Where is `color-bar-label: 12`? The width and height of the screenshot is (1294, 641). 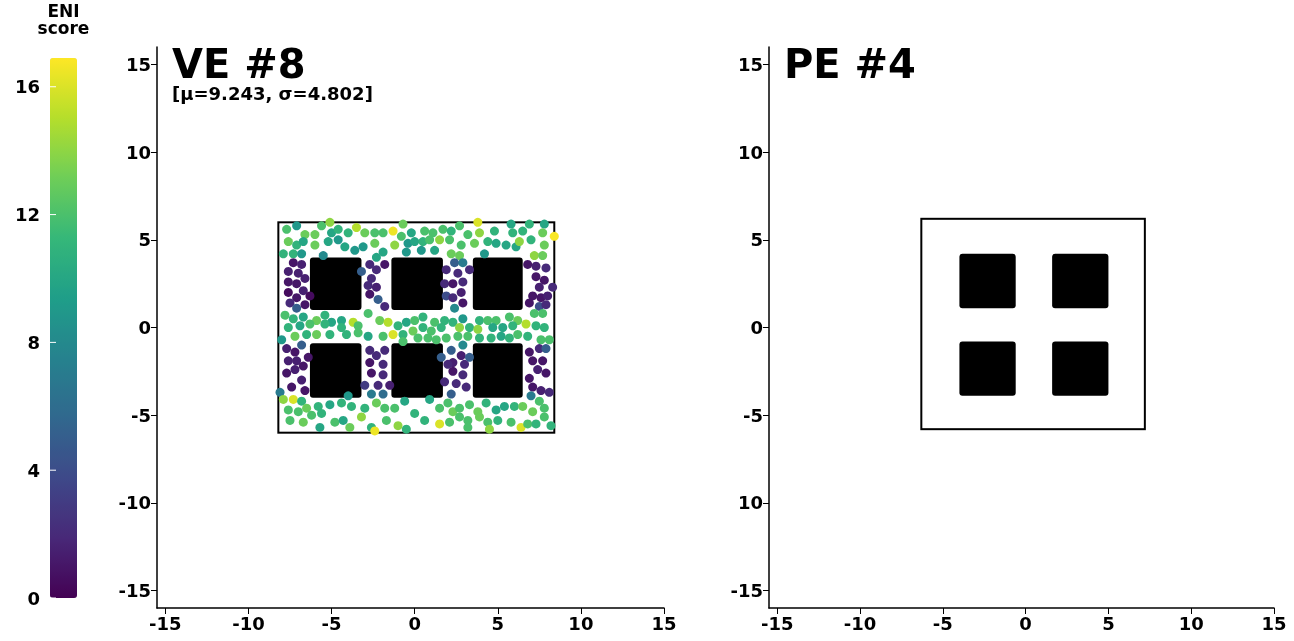
color-bar-label: 12 is located at coordinates (27, 215).